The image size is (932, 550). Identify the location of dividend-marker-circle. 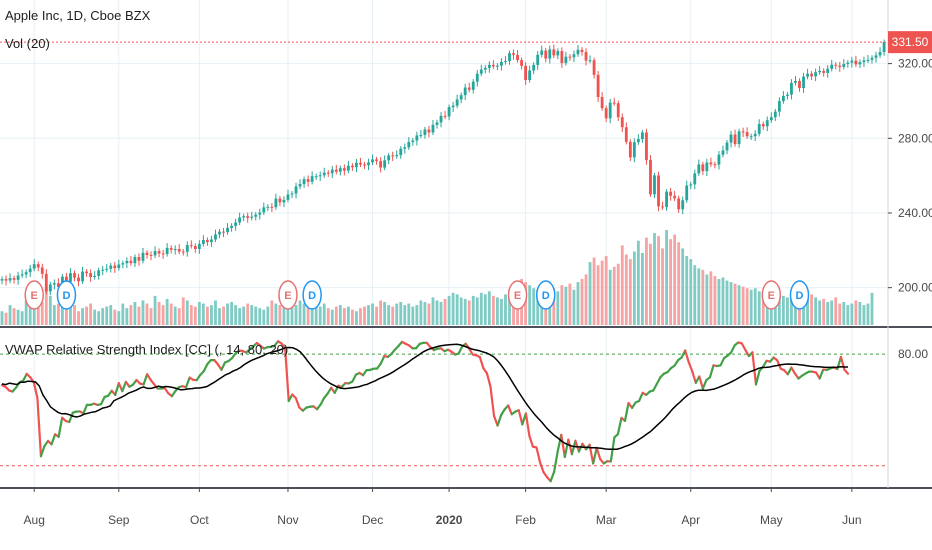
(546, 295).